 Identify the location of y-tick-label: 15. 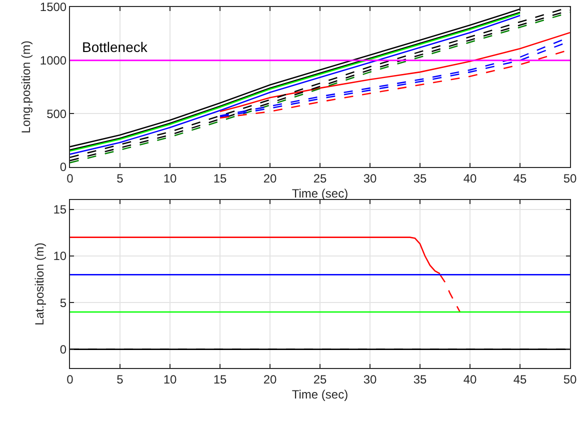
(60, 209).